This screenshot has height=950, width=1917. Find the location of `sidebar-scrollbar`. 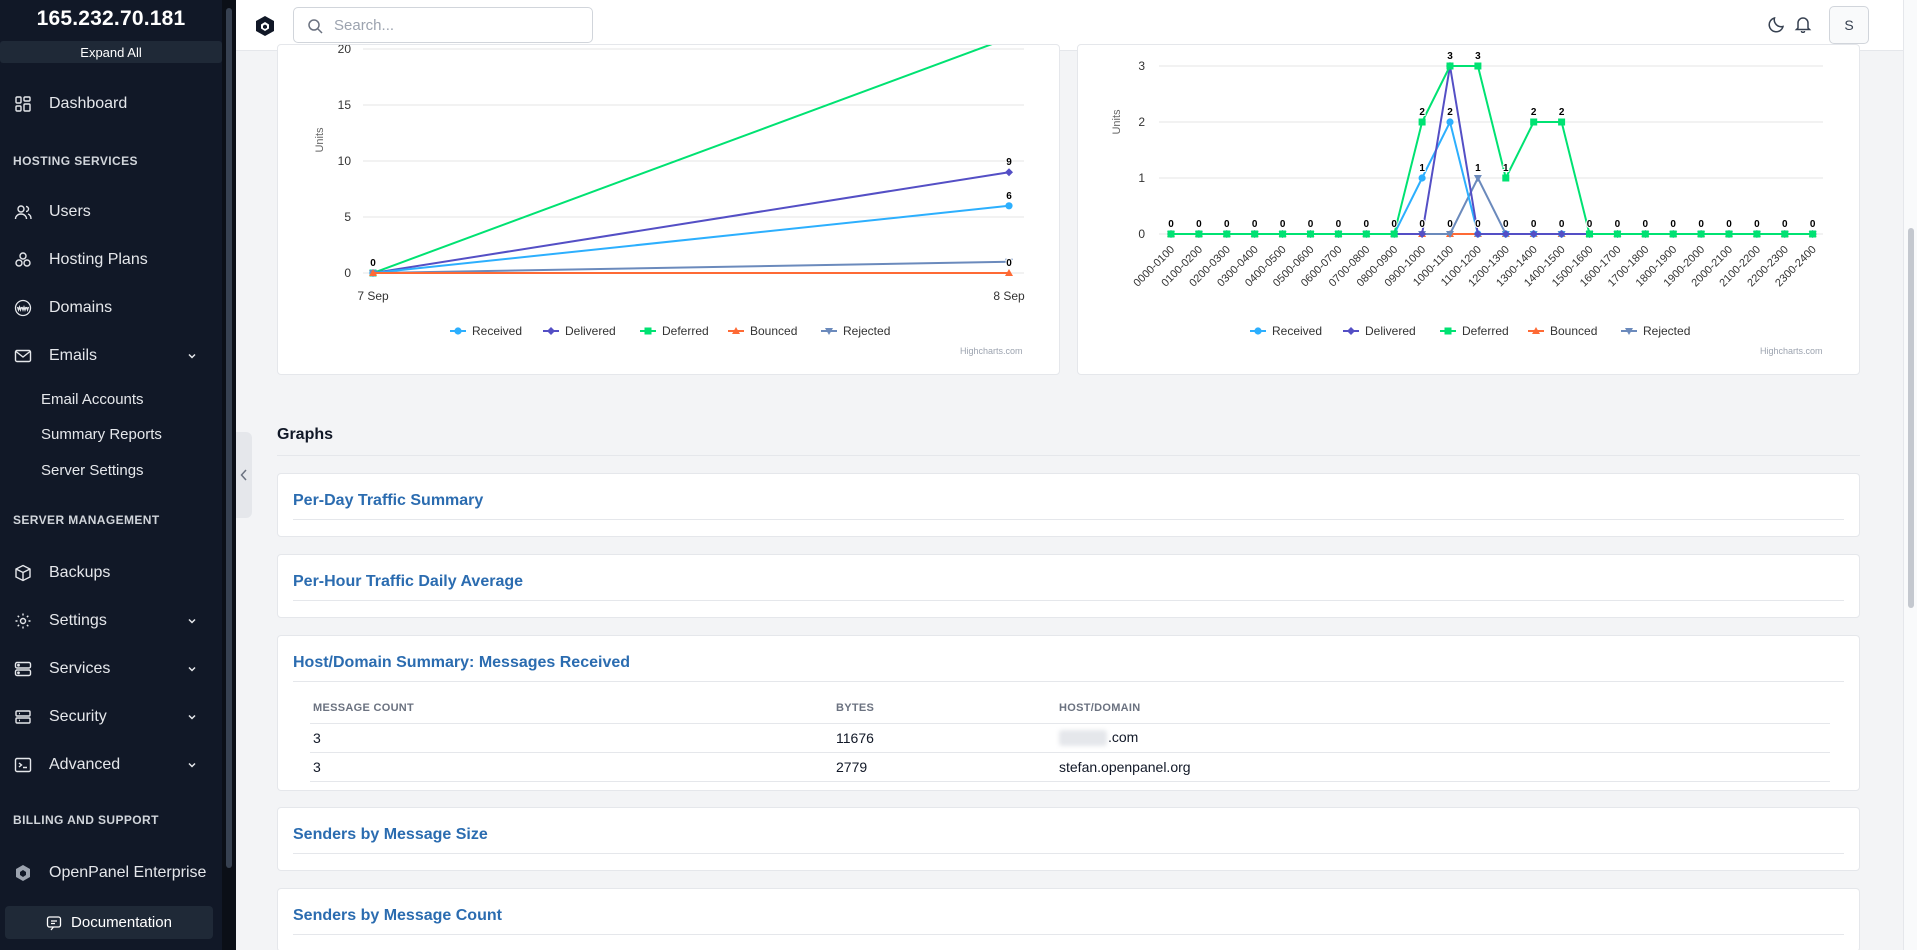

sidebar-scrollbar is located at coordinates (229, 475).